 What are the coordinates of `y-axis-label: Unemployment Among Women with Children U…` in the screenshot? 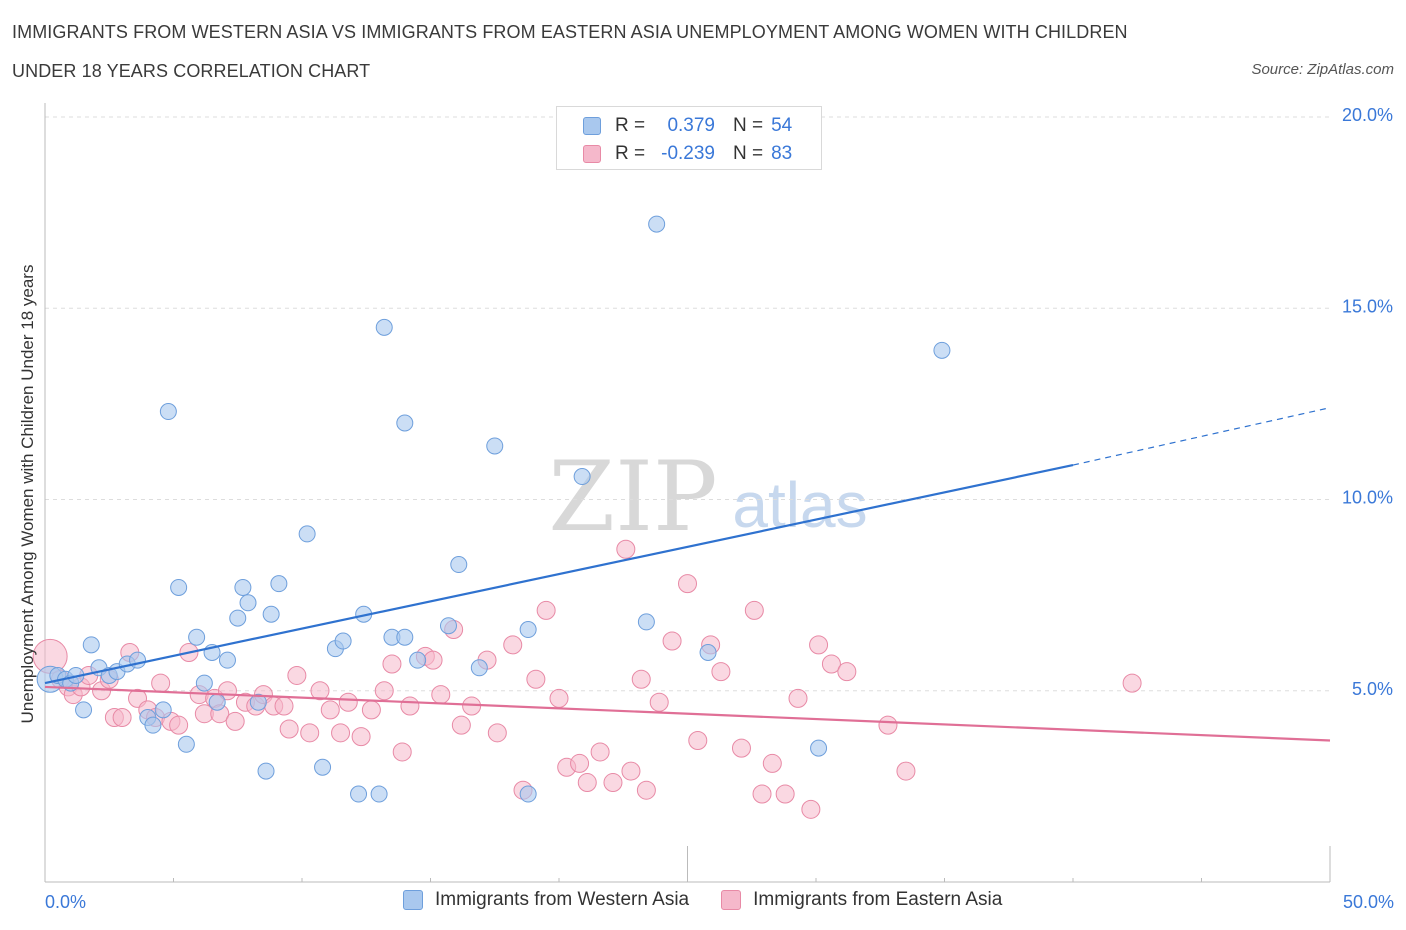 It's located at (27, 494).